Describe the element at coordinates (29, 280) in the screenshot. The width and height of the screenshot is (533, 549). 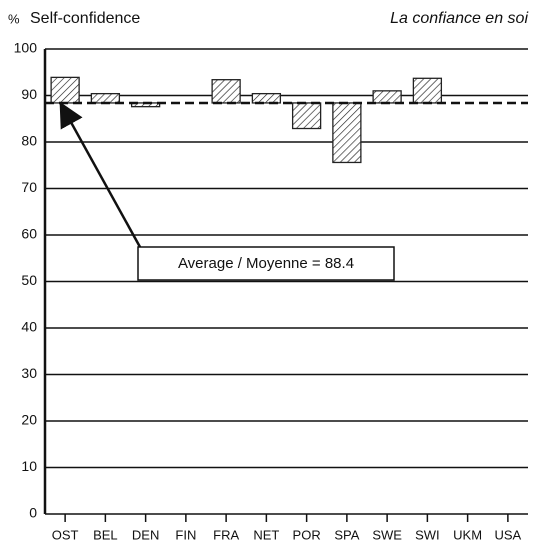
I see `y-tick-label: 50` at that location.